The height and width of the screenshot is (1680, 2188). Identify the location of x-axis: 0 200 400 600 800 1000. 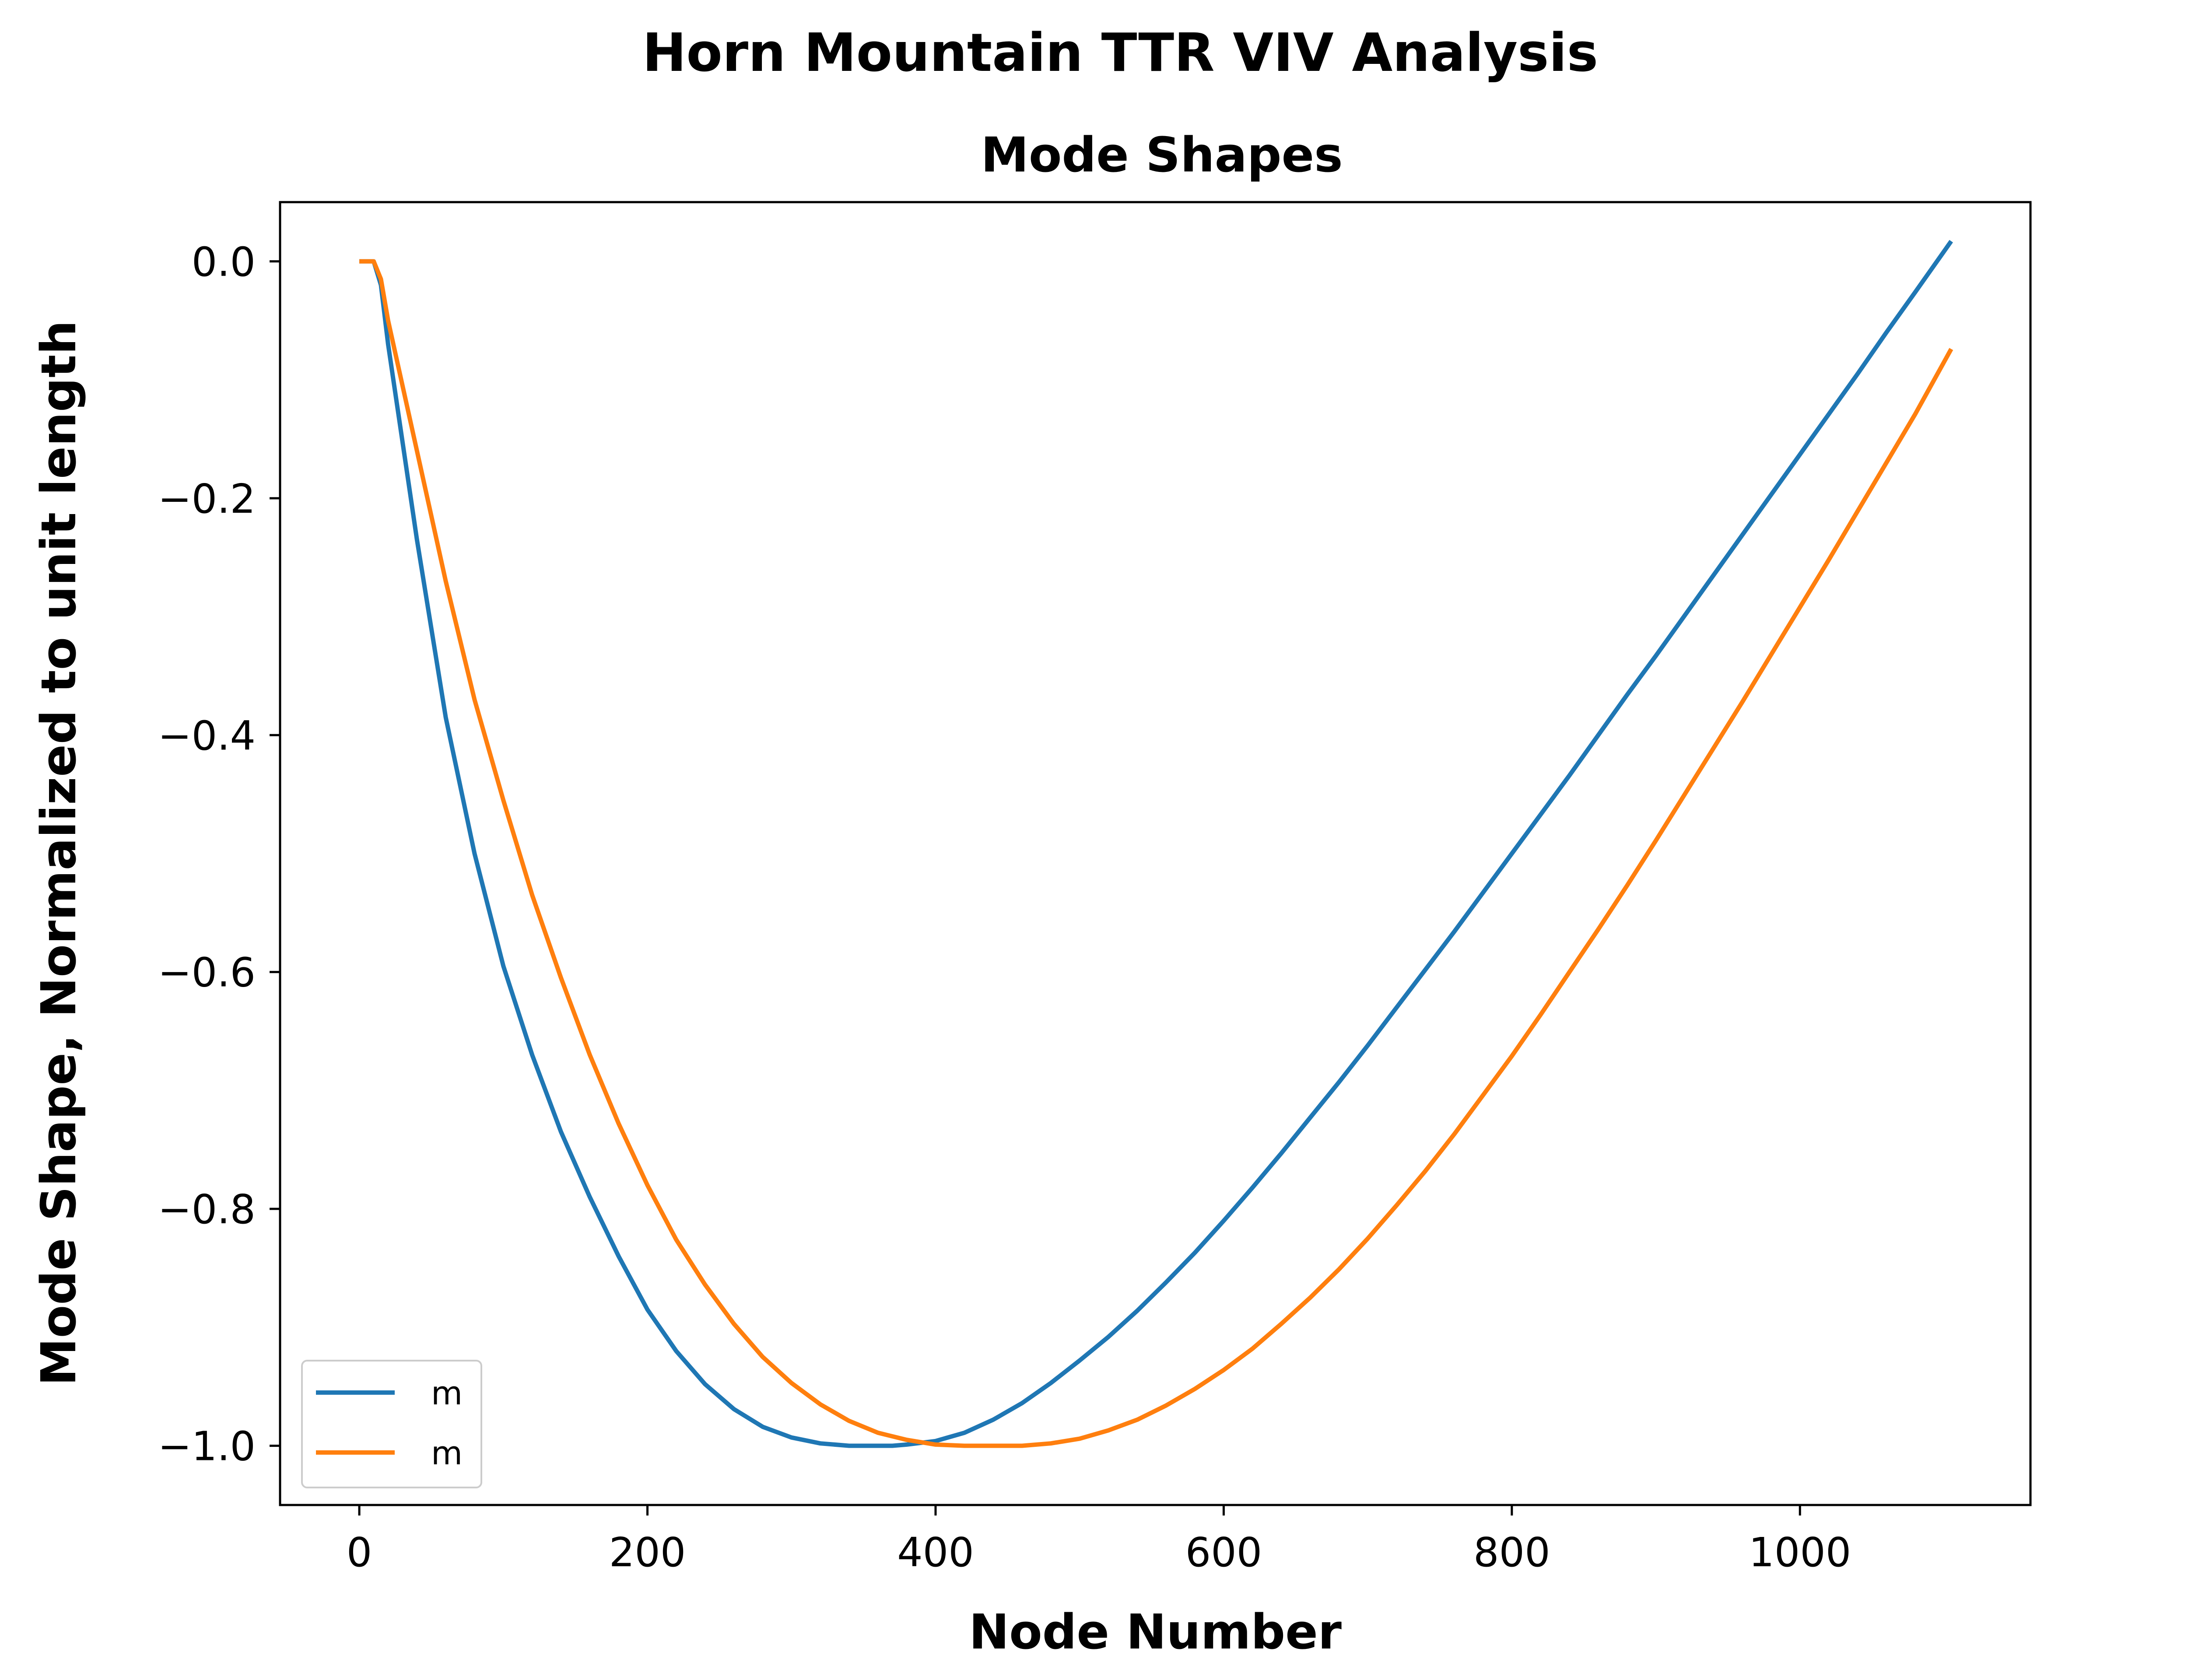
(1099, 1540).